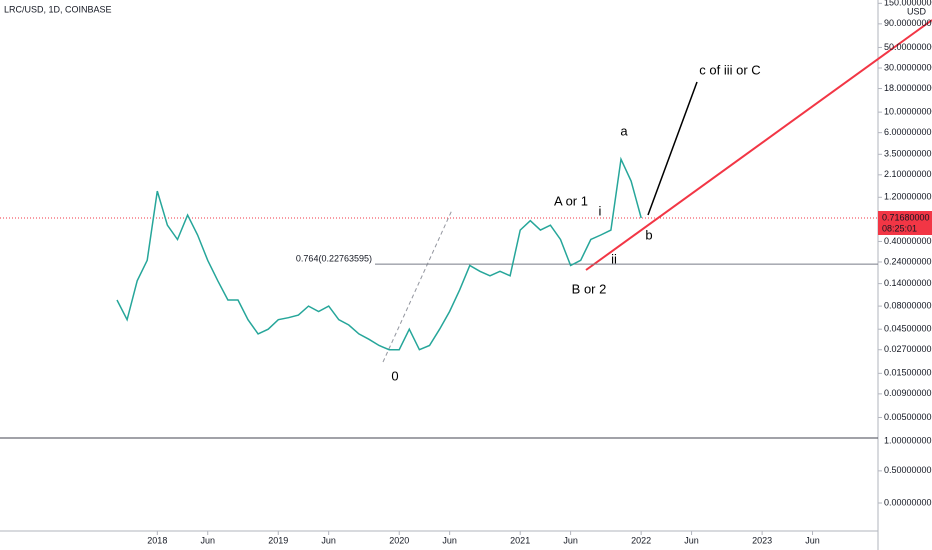 The image size is (932, 550). What do you see at coordinates (672, 148) in the screenshot?
I see `wave-line` at bounding box center [672, 148].